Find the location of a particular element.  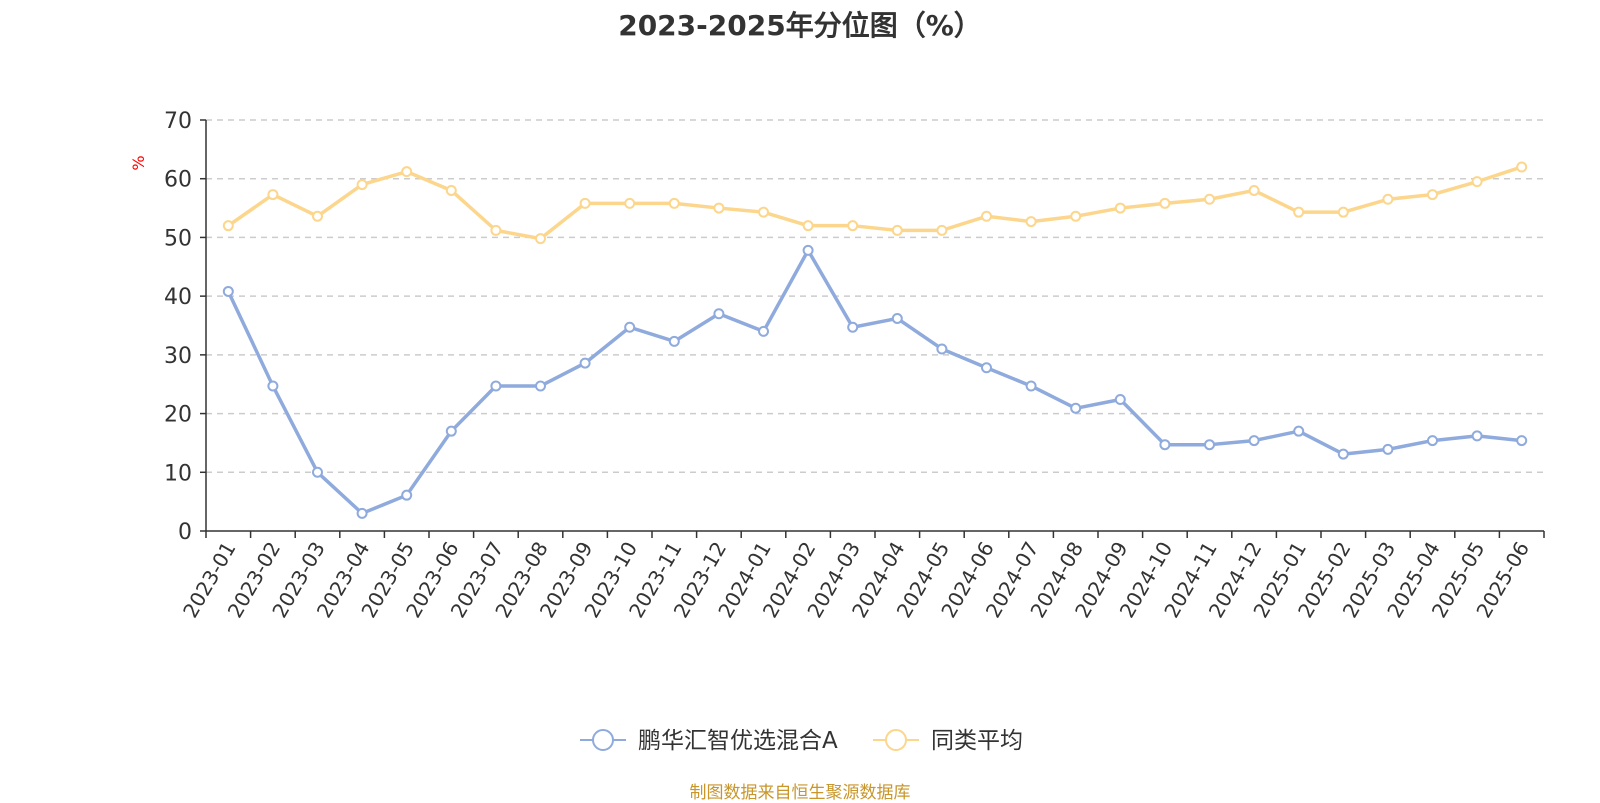

legend-item-1: 鹏华汇智优选混合A is located at coordinates (709, 741).